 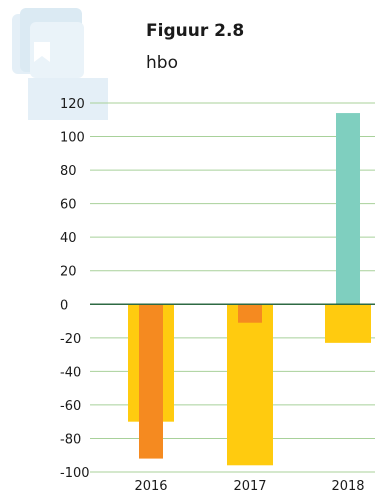 I want to click on y-tick-label: 60, so click(x=68, y=205).